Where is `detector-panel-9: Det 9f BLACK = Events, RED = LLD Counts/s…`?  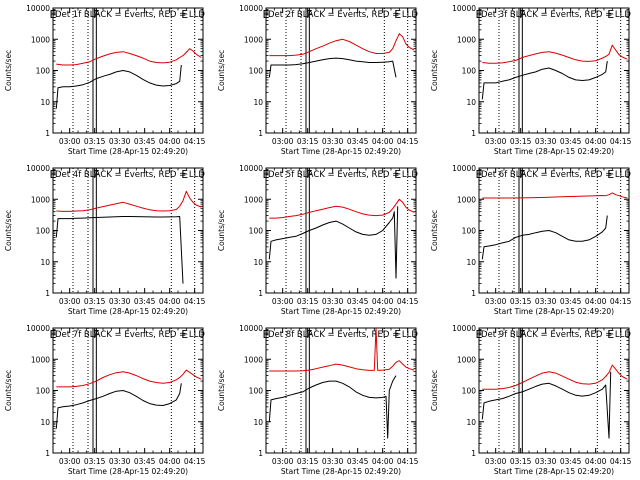 detector-panel-9: Det 9f BLACK = Events, RED = LLD Counts/s… is located at coordinates (531, 400).